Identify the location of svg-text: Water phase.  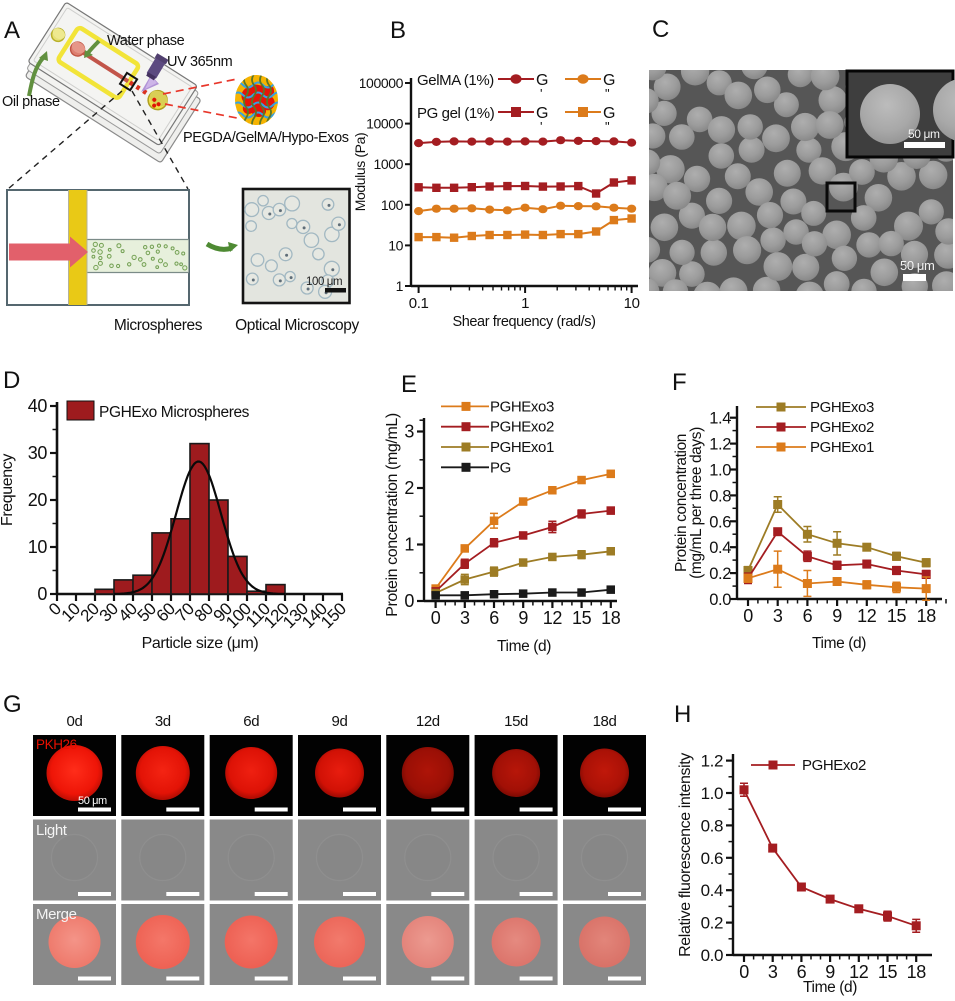
(146, 41).